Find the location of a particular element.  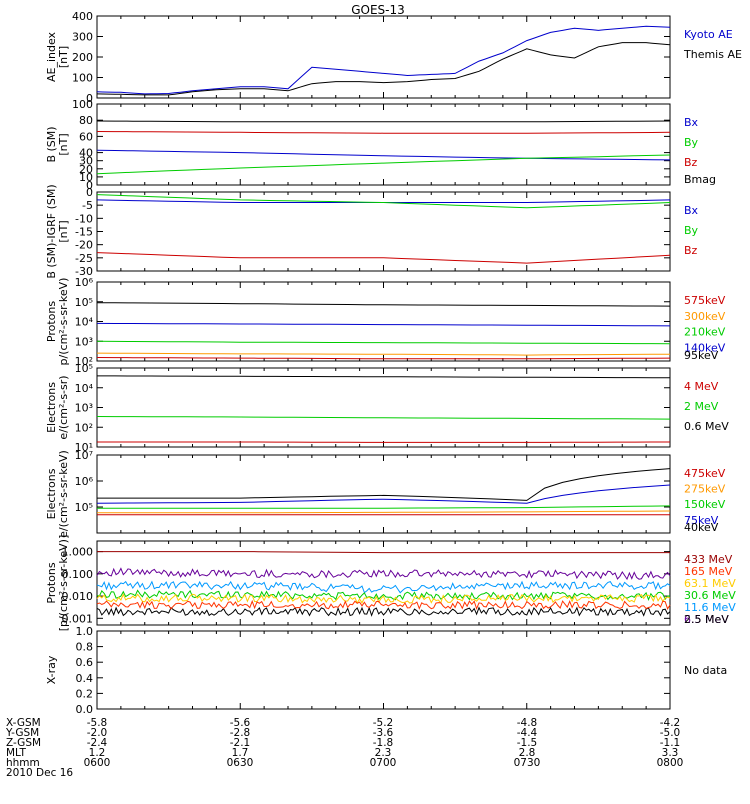

y-axis-label: X-ray is located at coordinates (51, 669).